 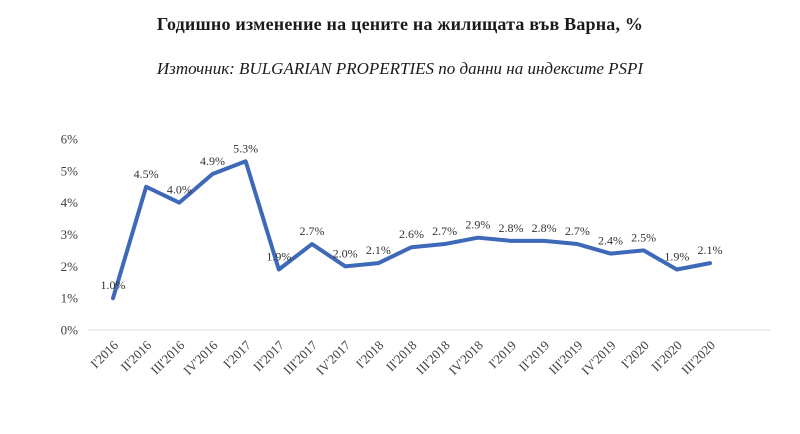 I want to click on x-axis-label: I'2018, so click(x=370, y=355).